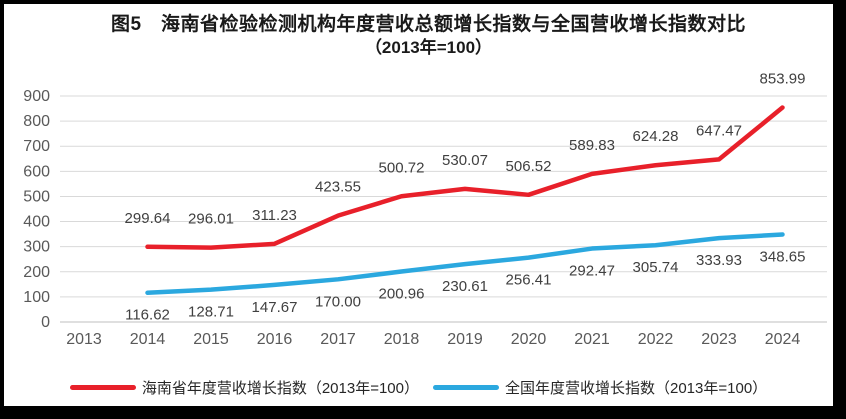 This screenshot has width=846, height=419. I want to click on x-tick-label: 2013, so click(84, 339).